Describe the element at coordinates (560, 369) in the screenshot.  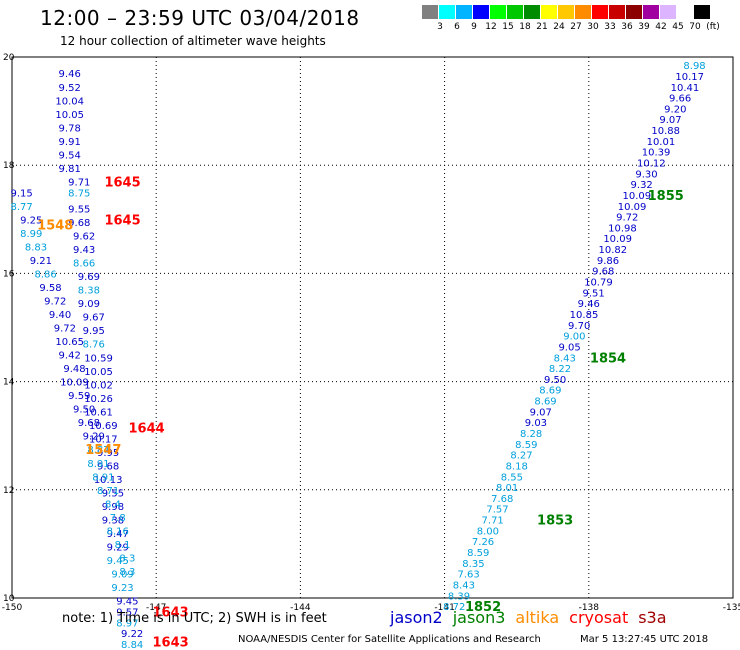
I see `swh-point-label: 8.22` at that location.